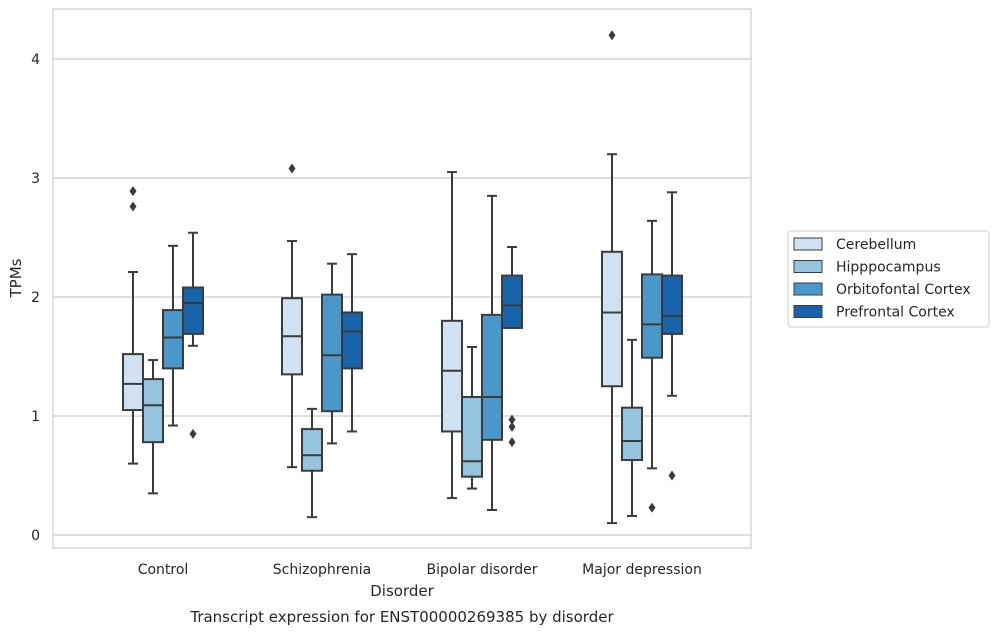 Image resolution: width=999 pixels, height=634 pixels. Describe the element at coordinates (642, 570) in the screenshot. I see `x-tick-label: Major depression` at that location.